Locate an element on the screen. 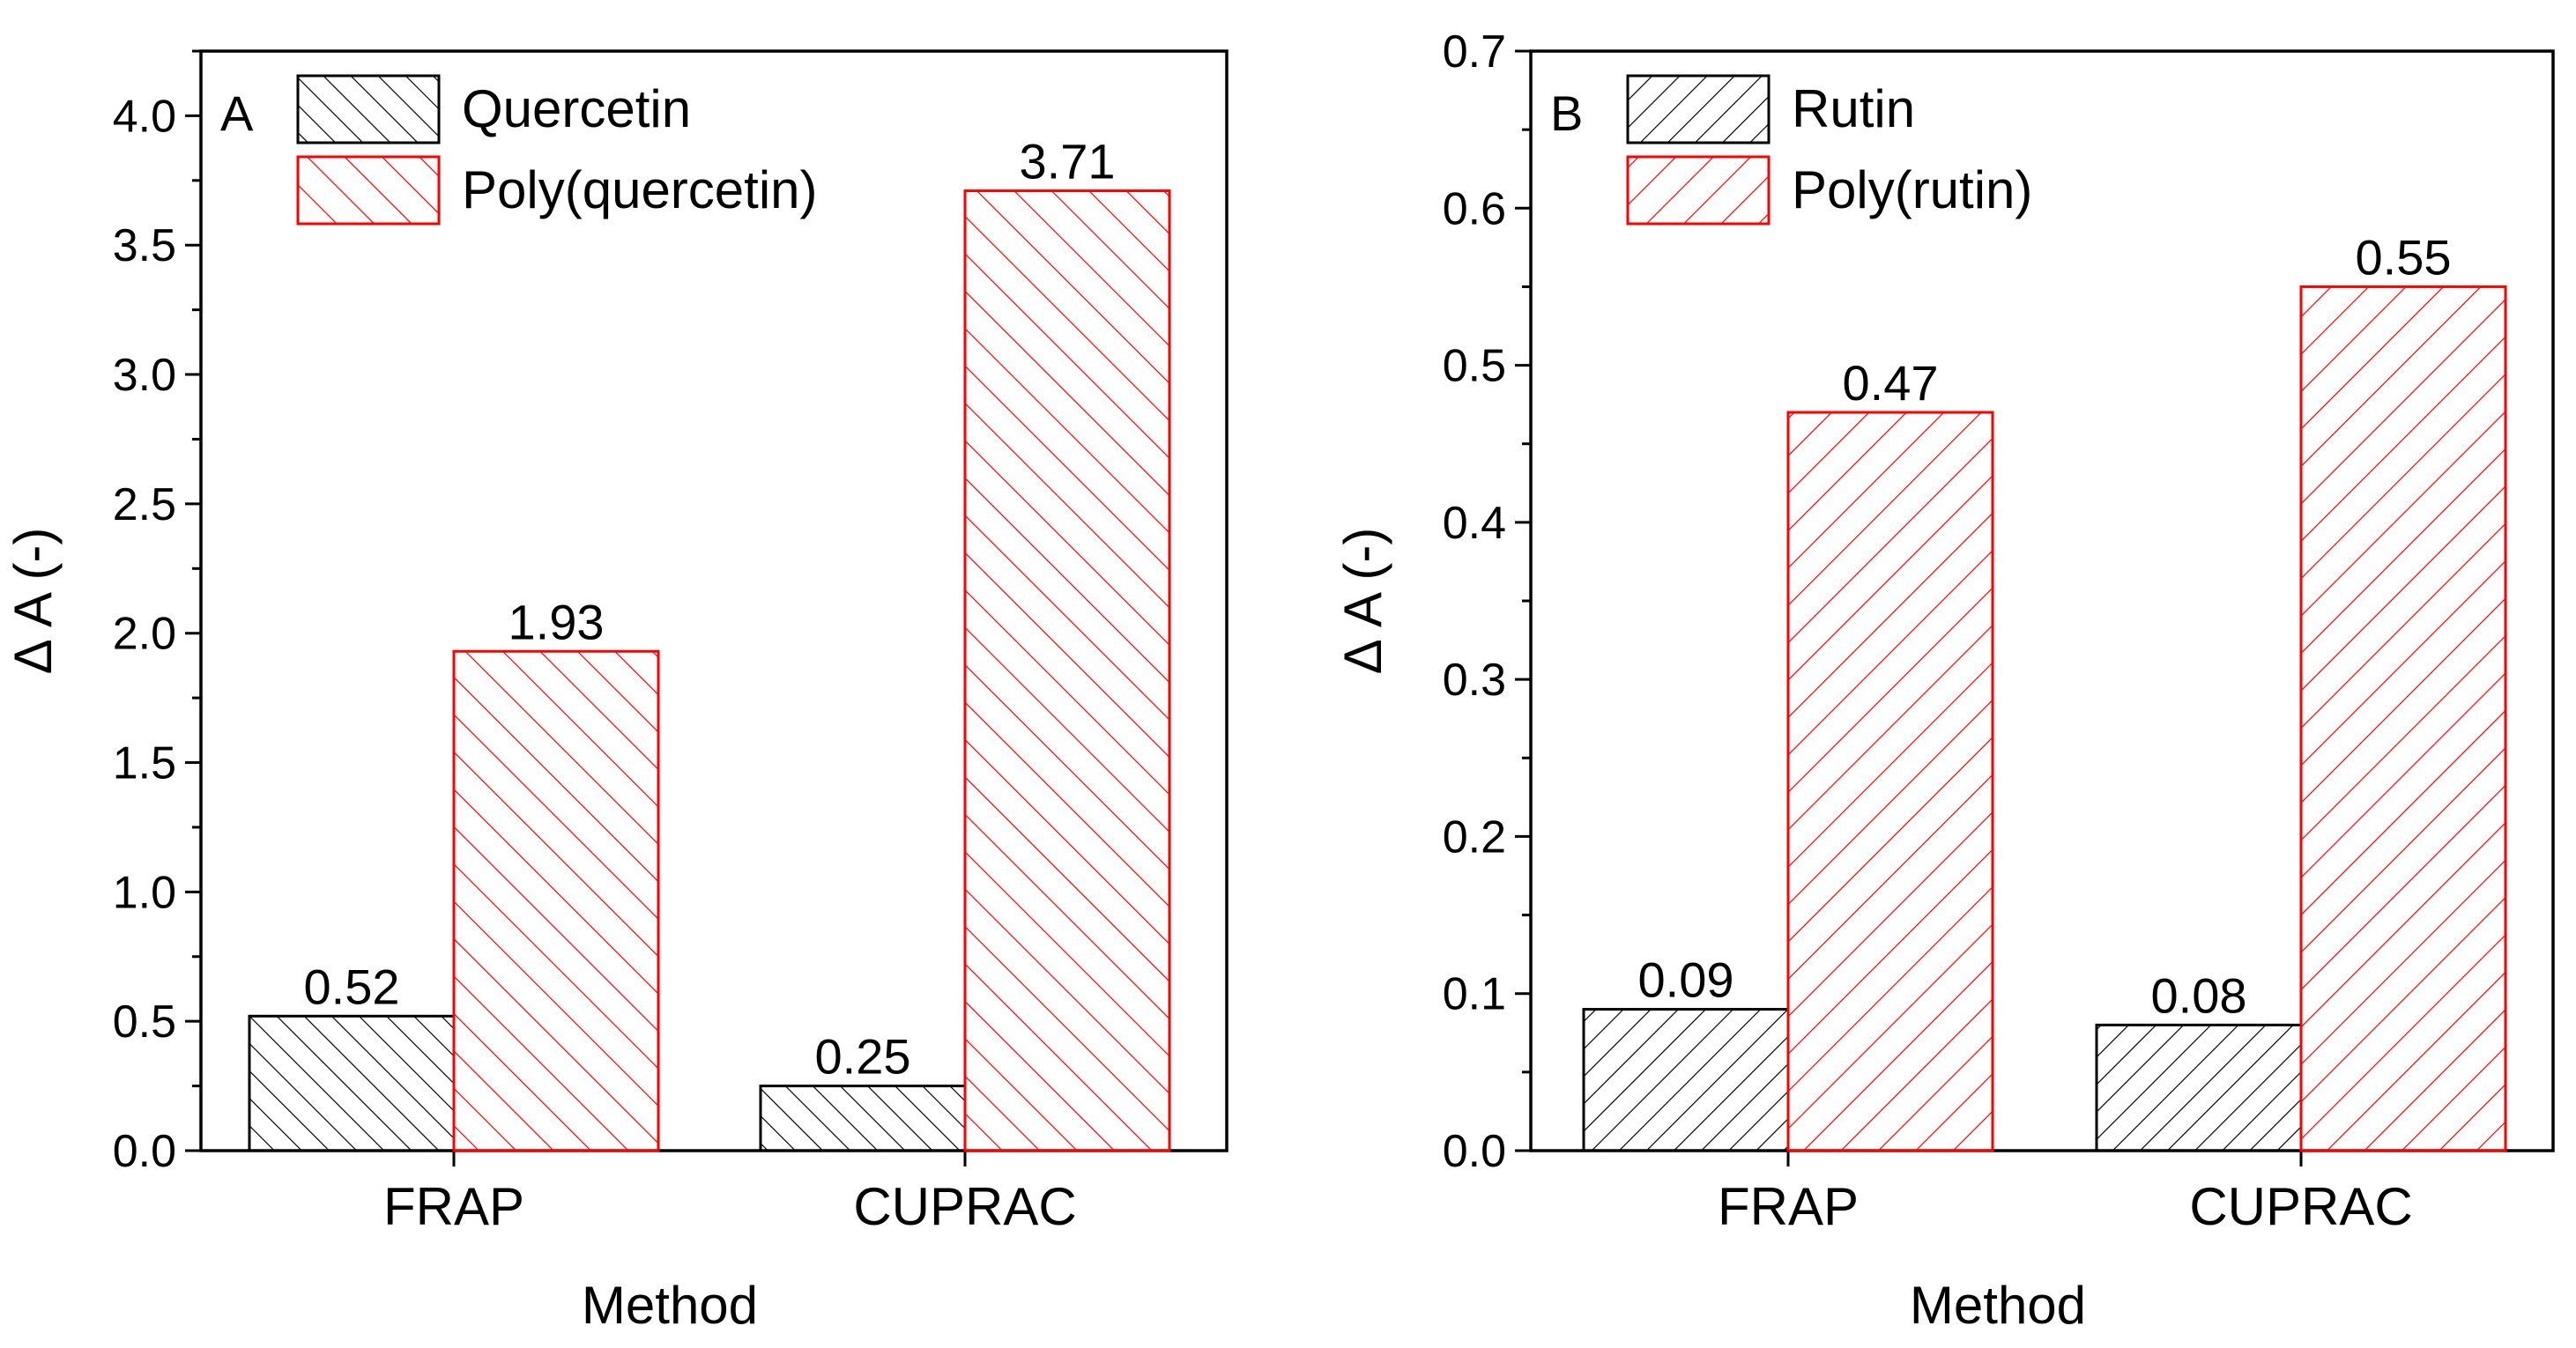 Image resolution: width=2576 pixels, height=1348 pixels. legend: Quercetin Poly(quercetin) is located at coordinates (557, 150).